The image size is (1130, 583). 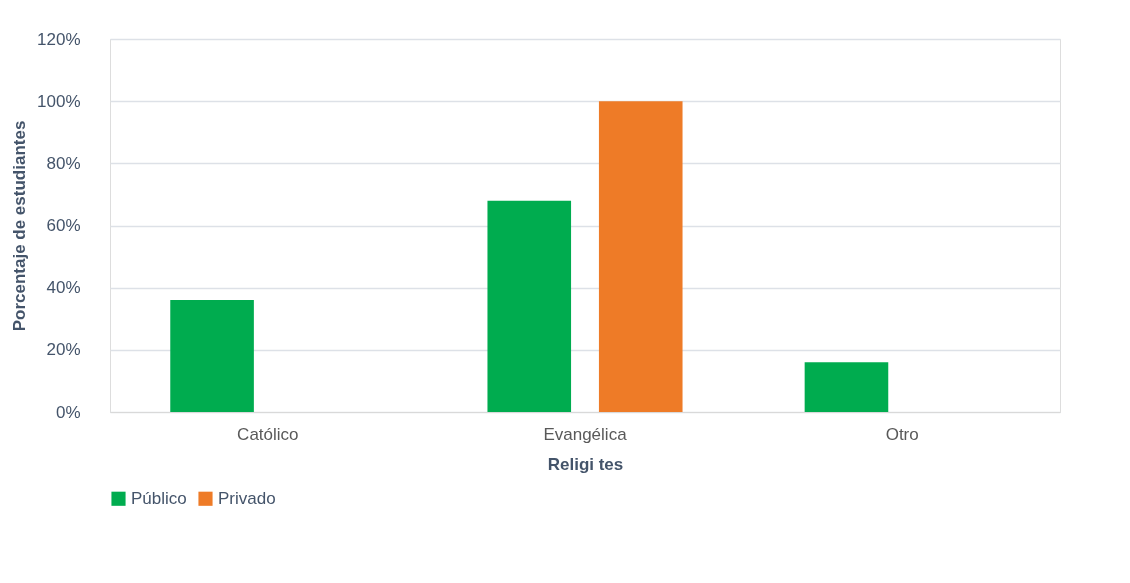 What do you see at coordinates (63, 350) in the screenshot?
I see `y-tick-label: 20%` at bounding box center [63, 350].